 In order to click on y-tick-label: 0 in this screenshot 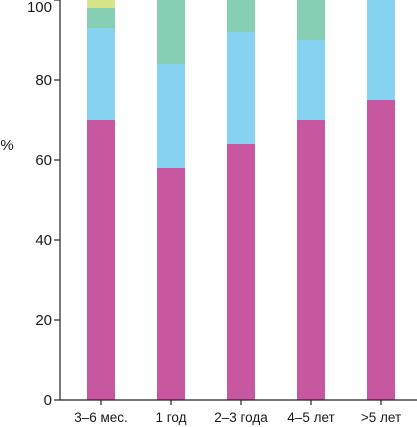, I will do `click(48, 400)`.